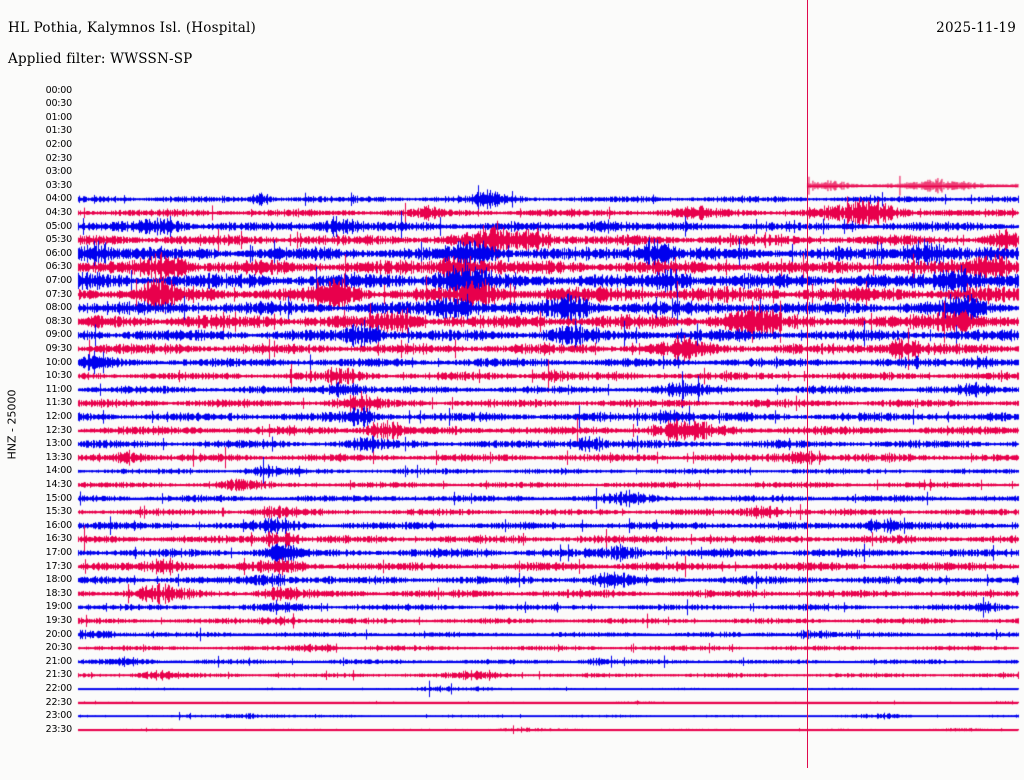 Image resolution: width=1024 pixels, height=780 pixels. What do you see at coordinates (59, 512) in the screenshot?
I see `time-tick-label: 15:30` at bounding box center [59, 512].